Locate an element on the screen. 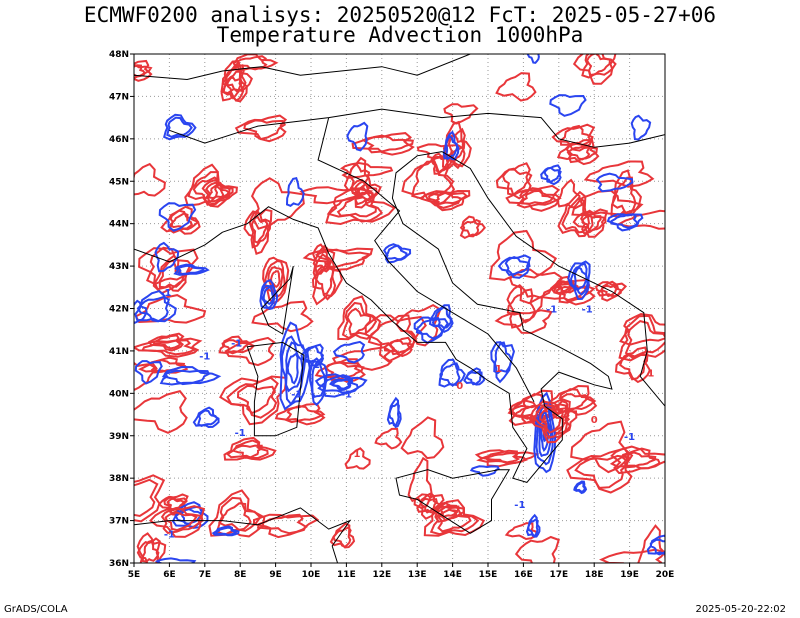 The image size is (800, 618). lat-tick-label: 45N is located at coordinates (119, 182).